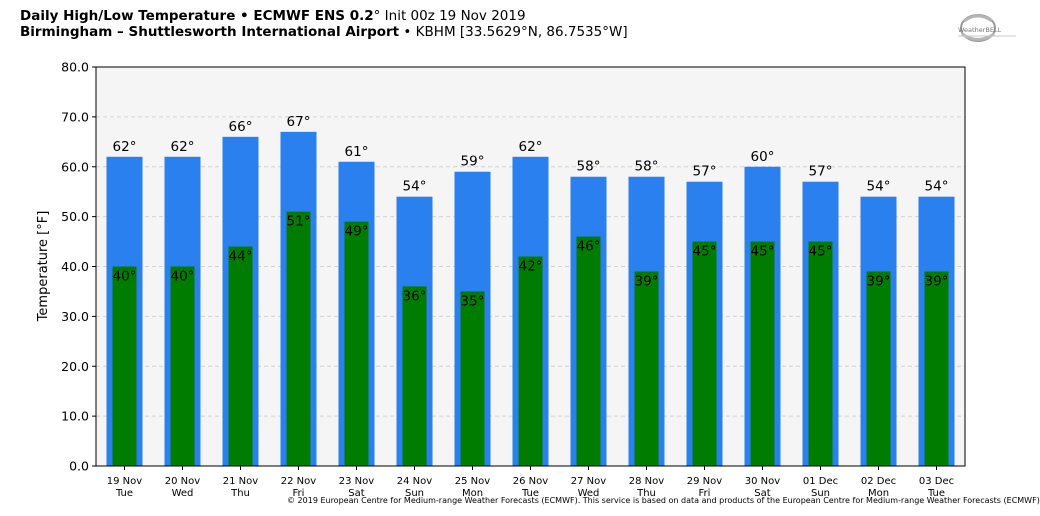 The width and height of the screenshot is (1040, 516). Describe the element at coordinates (531, 267) in the screenshot. I see `low-value-label: 42°` at that location.